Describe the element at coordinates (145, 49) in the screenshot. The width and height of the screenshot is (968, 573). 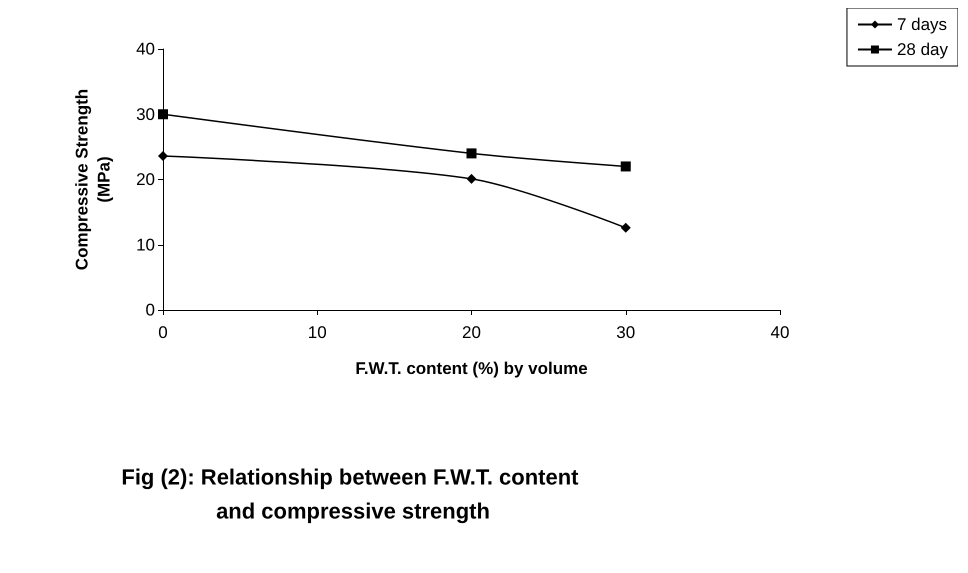
I see `y-tick-label: 40` at that location.